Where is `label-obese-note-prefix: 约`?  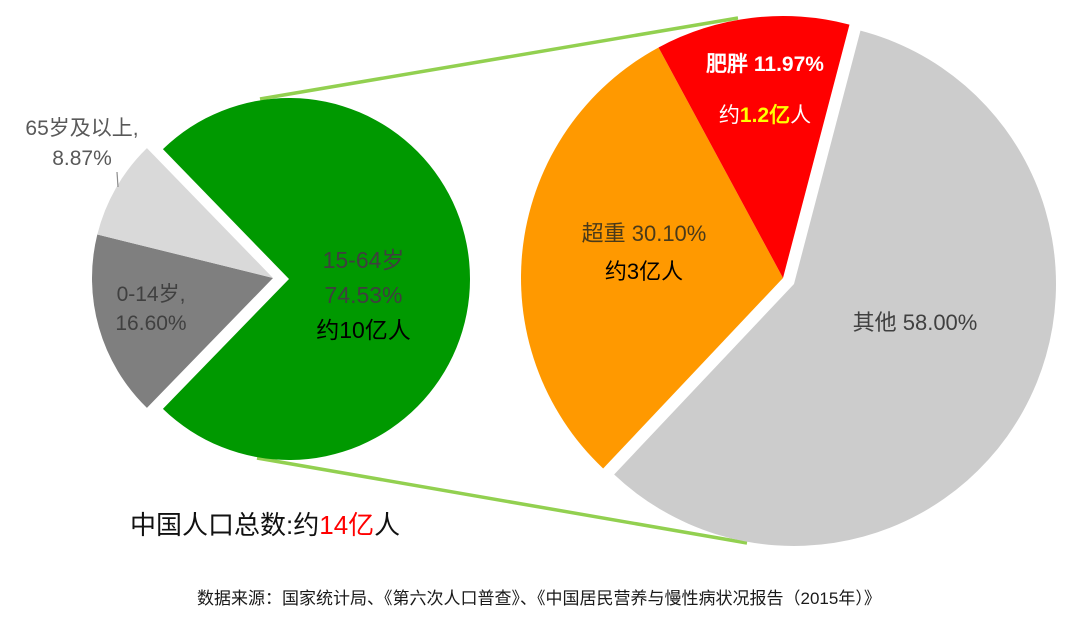
label-obese-note-prefix: 约 is located at coordinates (729, 115).